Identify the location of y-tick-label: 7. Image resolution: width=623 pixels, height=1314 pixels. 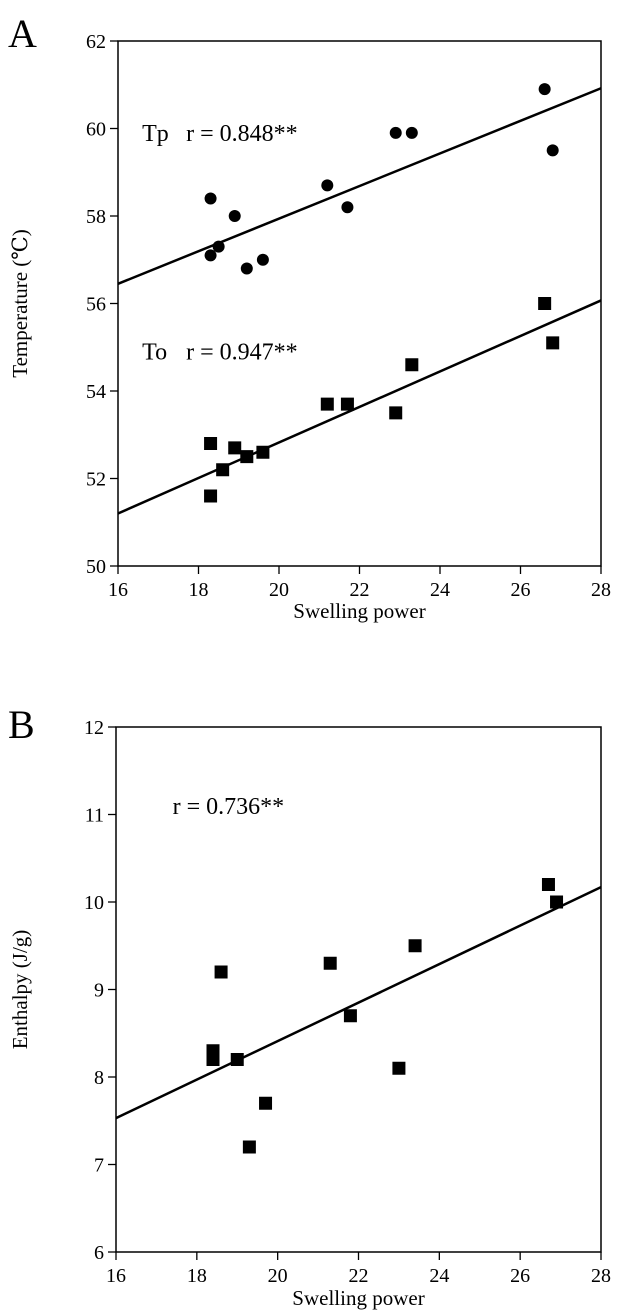
(99, 1166).